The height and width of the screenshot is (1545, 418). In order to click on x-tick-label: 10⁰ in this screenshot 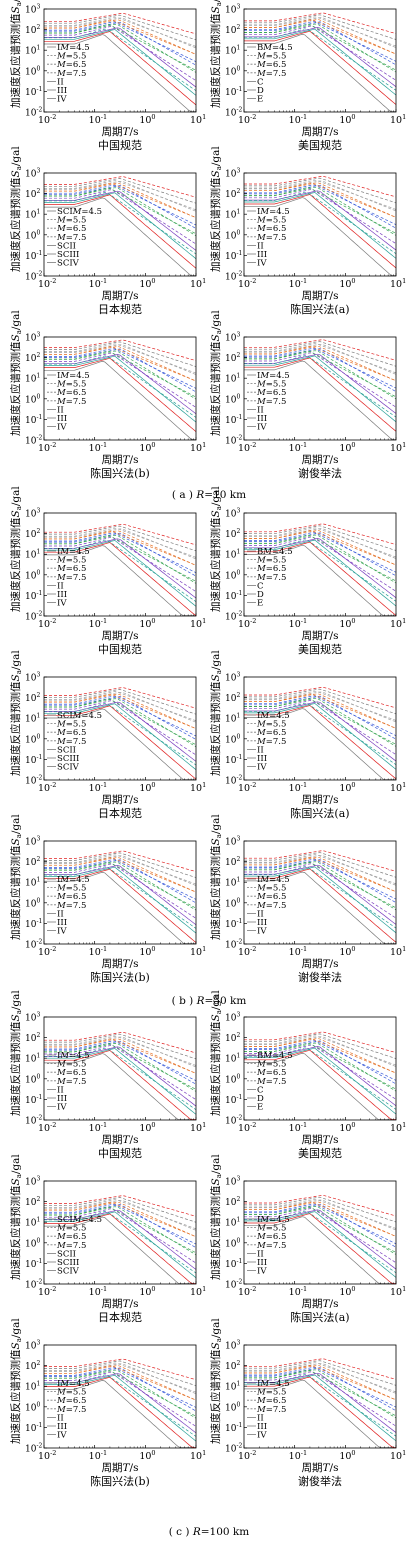, I will do `click(347, 1127)`.